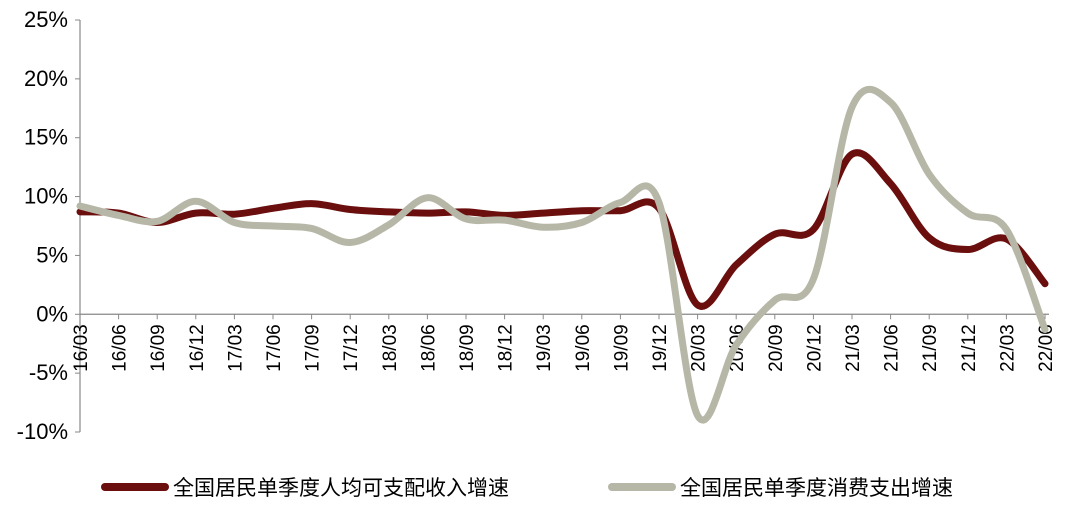 This screenshot has height=512, width=1080. Describe the element at coordinates (46, 137) in the screenshot. I see `y-tick-label: 15%` at that location.